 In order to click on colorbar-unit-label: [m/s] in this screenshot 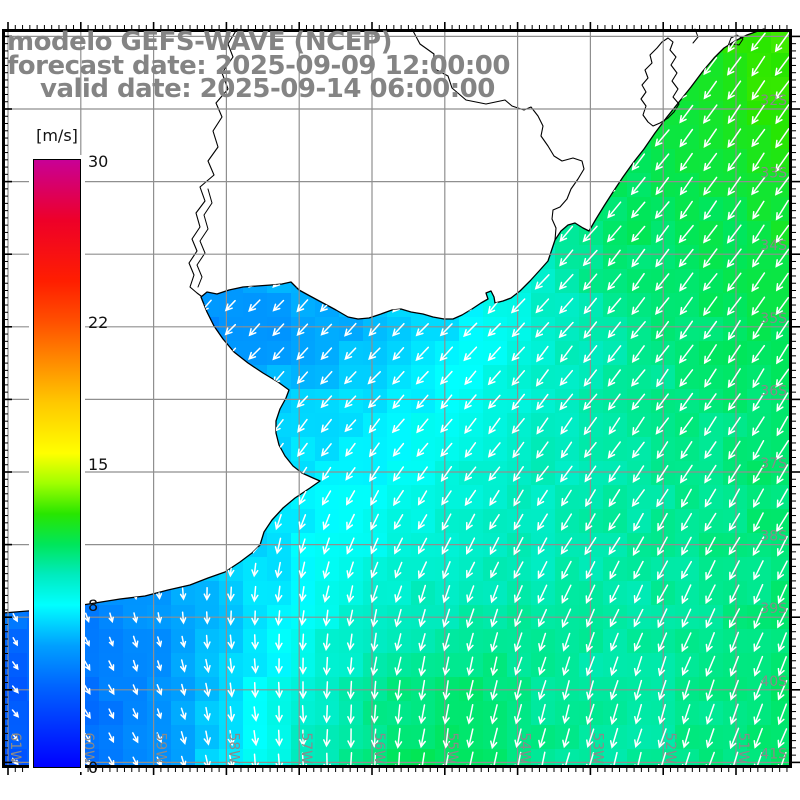, I will do `click(57, 135)`.